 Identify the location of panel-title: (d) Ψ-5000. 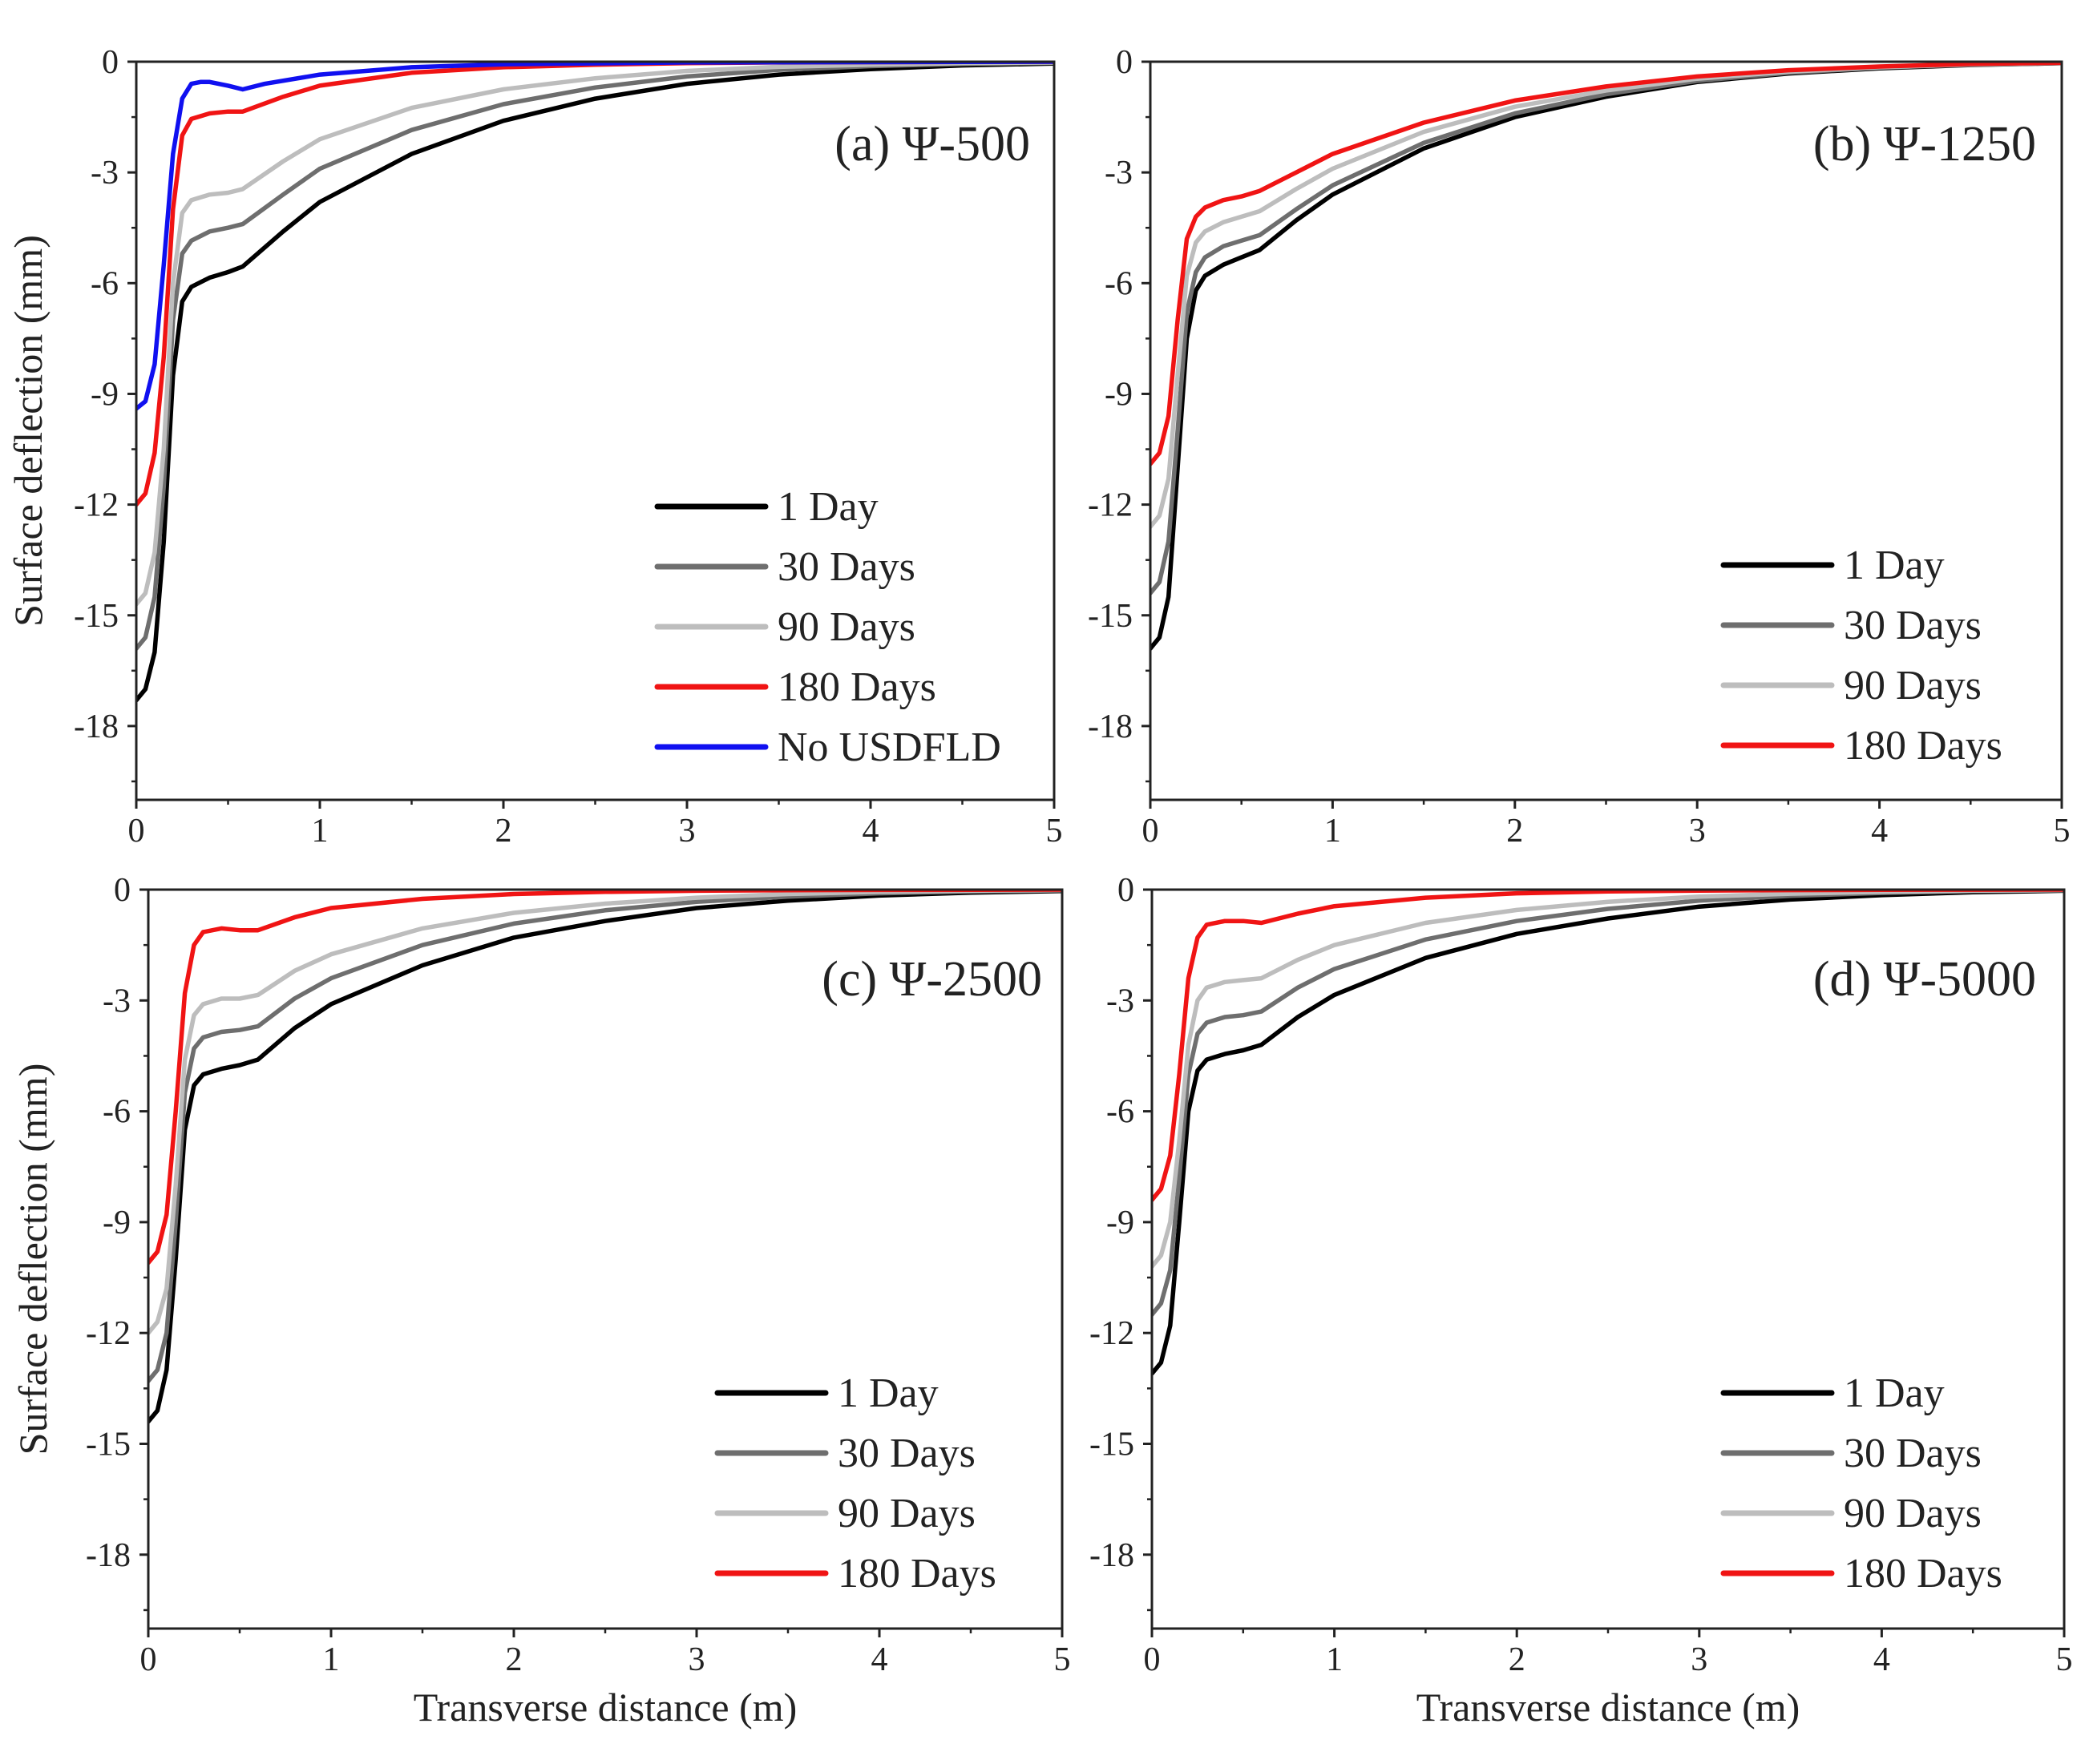
(1924, 980).